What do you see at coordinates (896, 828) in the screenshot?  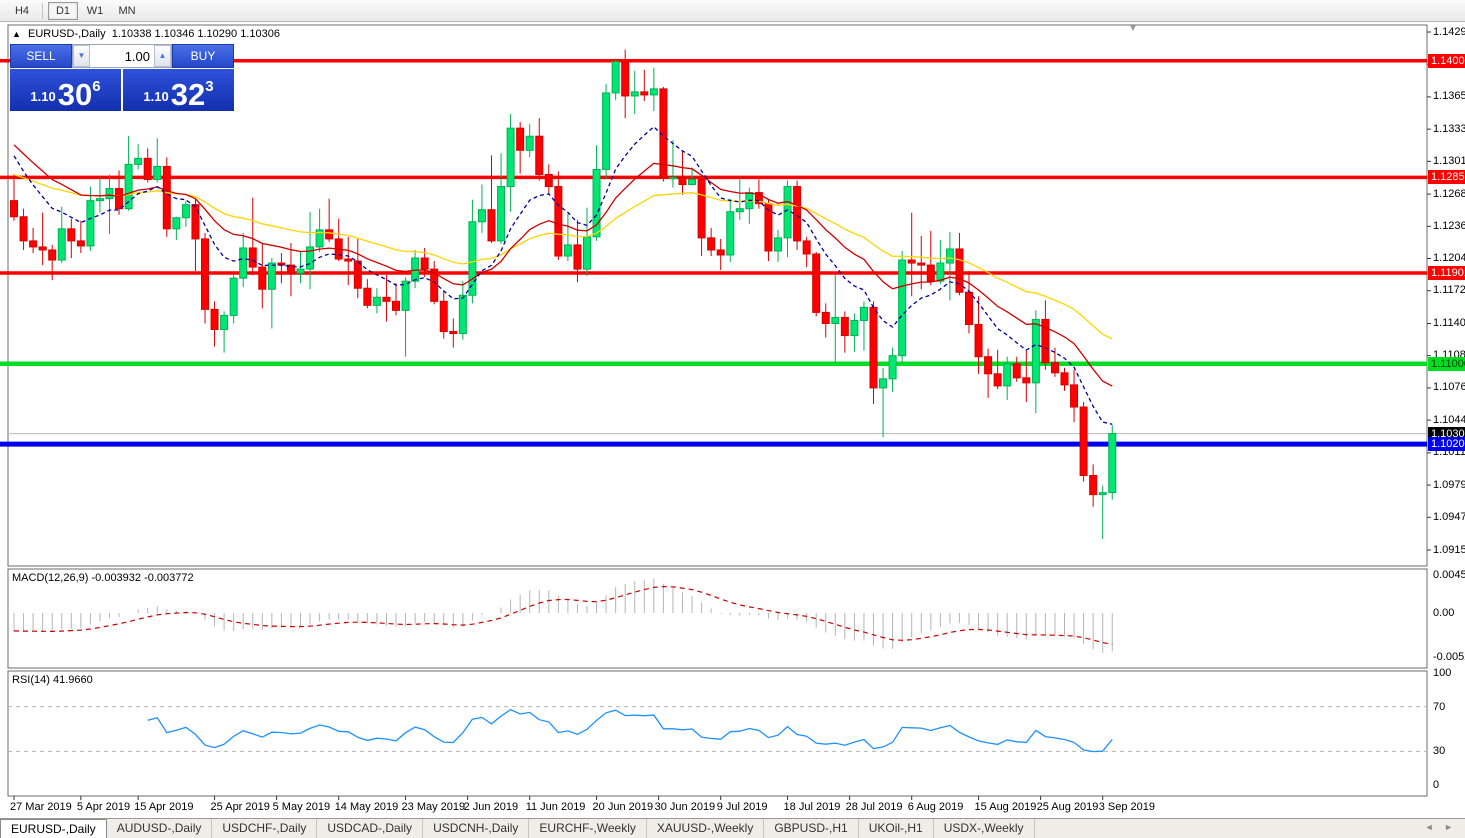 I see `symbol-tab-ukoil: UKOil-,H1` at bounding box center [896, 828].